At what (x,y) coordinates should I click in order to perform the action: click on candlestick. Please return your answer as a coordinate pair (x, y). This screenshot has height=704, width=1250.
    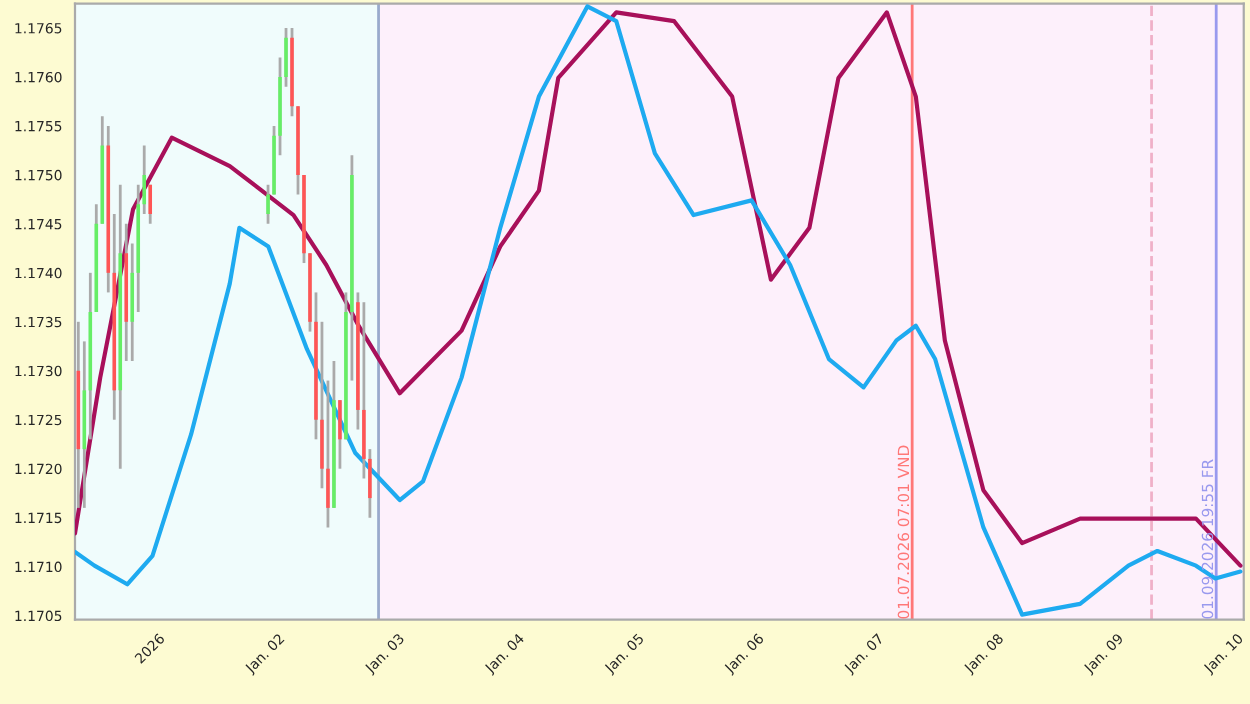
    Looking at the image, I should click on (340, 434).